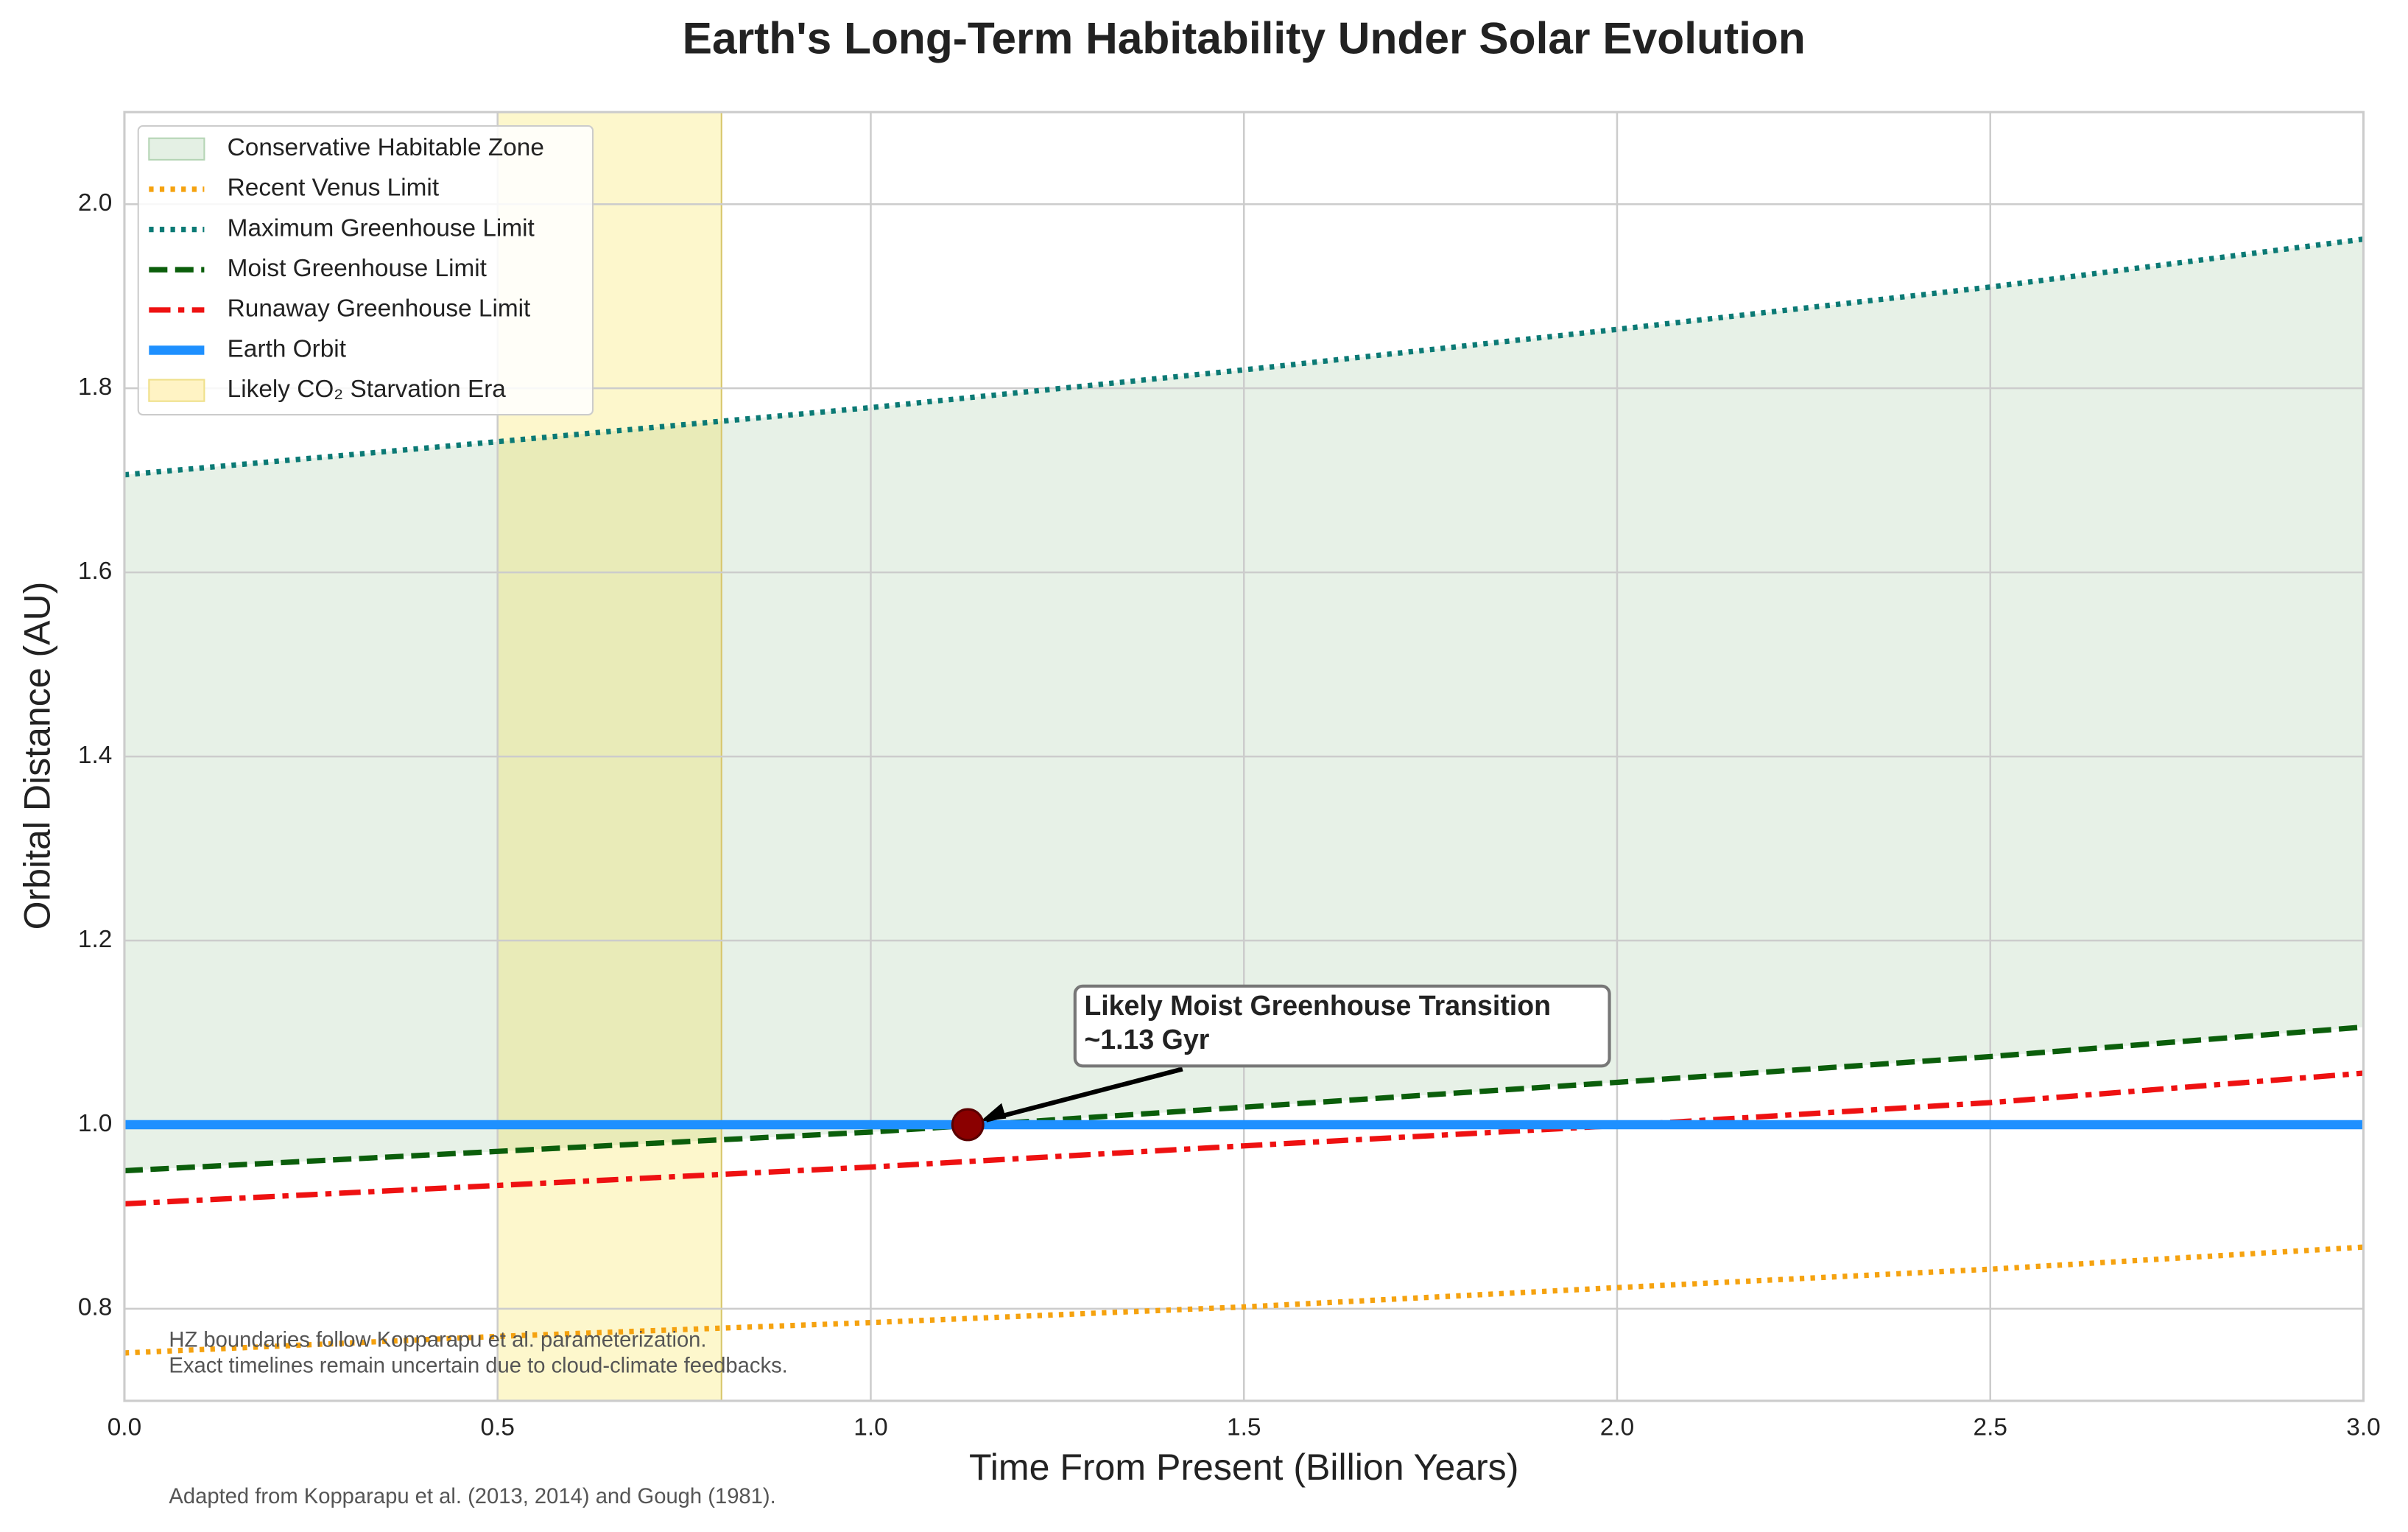 This screenshot has width=2408, height=1532. What do you see at coordinates (380, 309) in the screenshot?
I see `legend-label: Runaway Greenhouse Limit` at bounding box center [380, 309].